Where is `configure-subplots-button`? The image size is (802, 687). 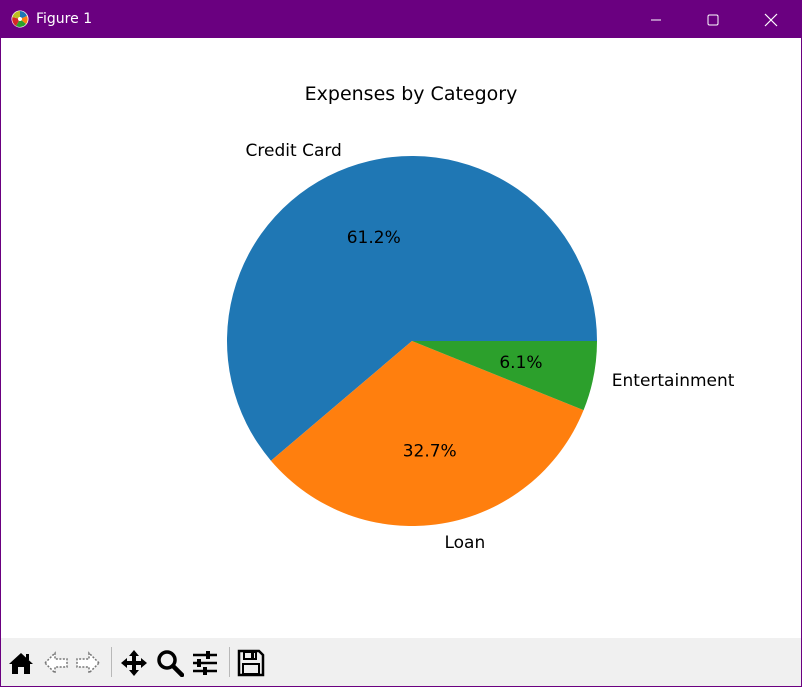
configure-subplots-button is located at coordinates (205, 663).